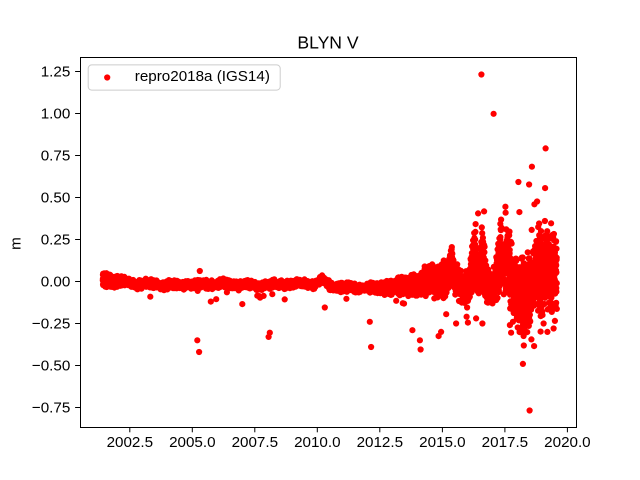 The image size is (640, 480). I want to click on svg-text: m, so click(16, 243).